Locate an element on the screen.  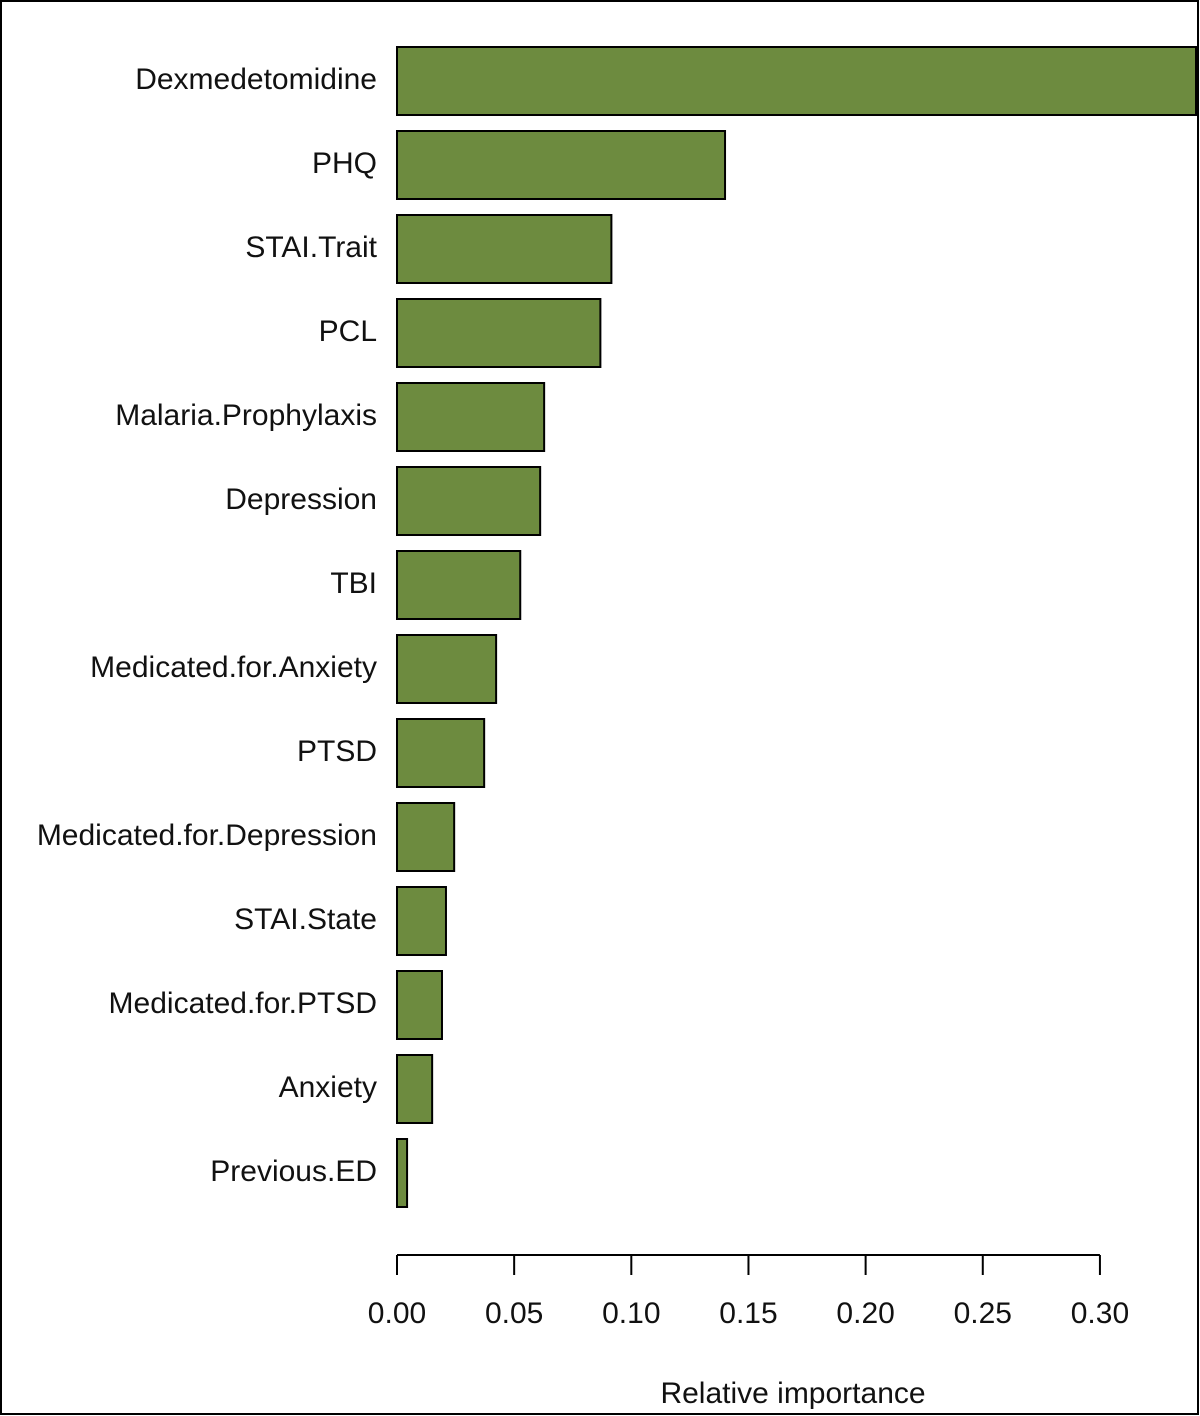
x-tick-label: 0.20 is located at coordinates (865, 1313).